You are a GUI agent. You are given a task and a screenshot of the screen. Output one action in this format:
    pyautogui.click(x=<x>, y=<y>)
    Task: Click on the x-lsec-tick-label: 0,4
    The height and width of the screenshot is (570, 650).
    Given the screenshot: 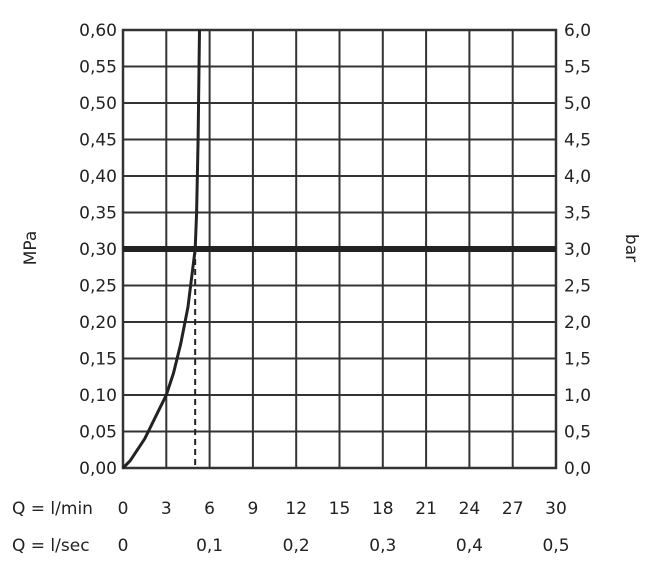 What is the action you would take?
    pyautogui.click(x=469, y=546)
    